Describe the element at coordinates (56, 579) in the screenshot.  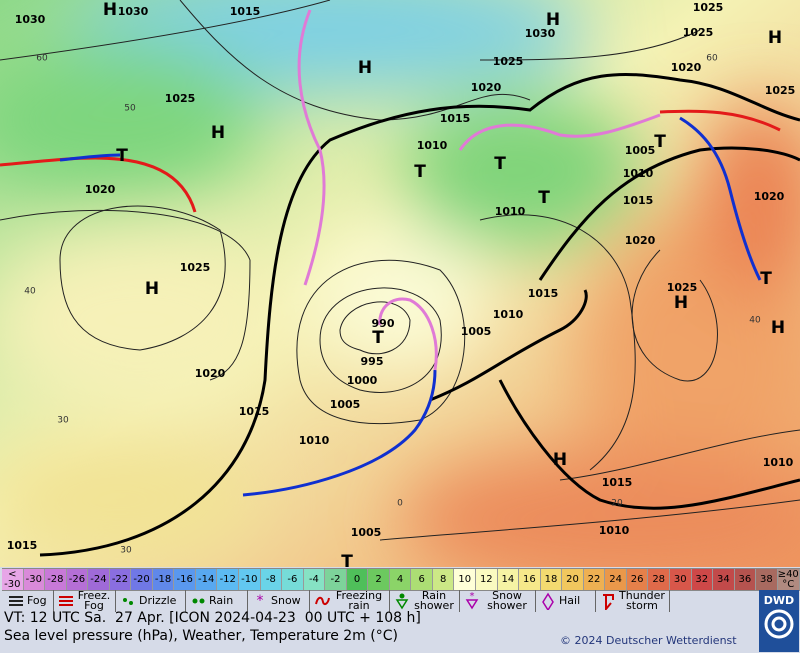
I see `scale-cell: -28` at that location.